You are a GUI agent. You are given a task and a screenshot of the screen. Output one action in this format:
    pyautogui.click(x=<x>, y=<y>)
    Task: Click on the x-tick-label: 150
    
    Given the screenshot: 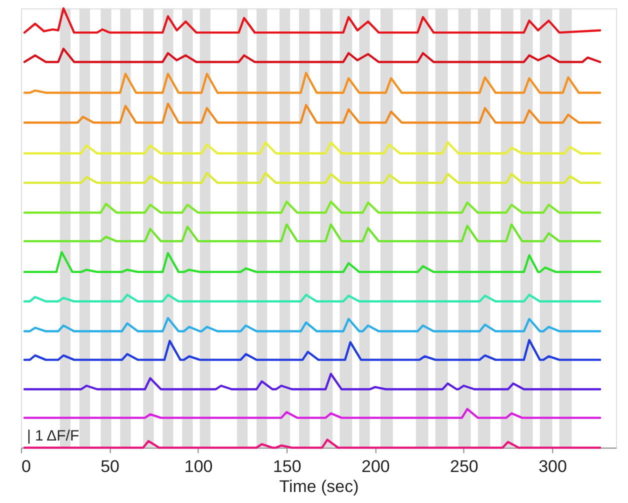 What is the action you would take?
    pyautogui.click(x=287, y=466)
    